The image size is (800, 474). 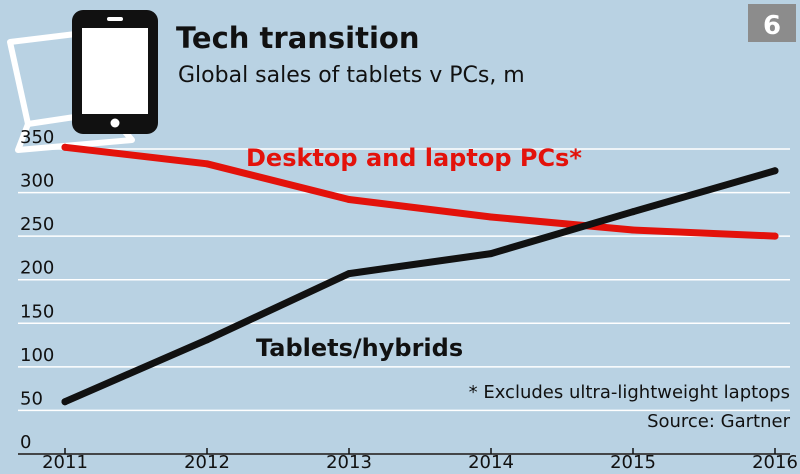 What do you see at coordinates (31, 398) in the screenshot?
I see `y-tick-label: 50` at bounding box center [31, 398].